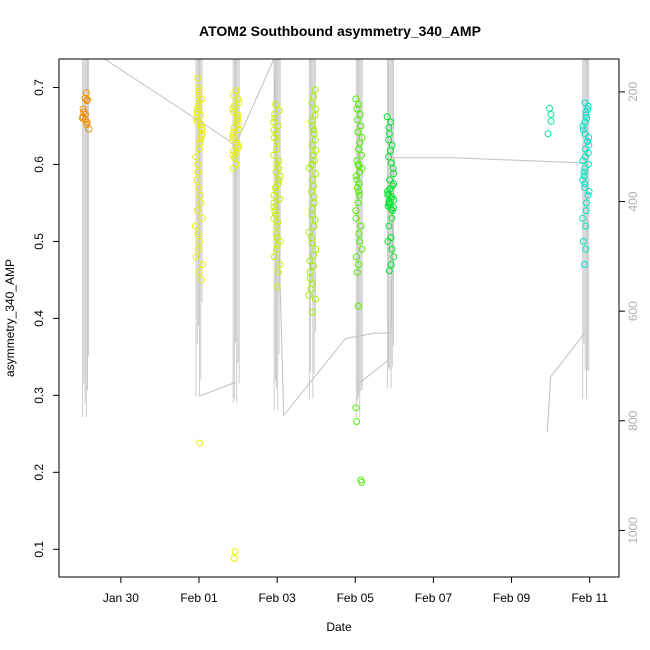  Describe the element at coordinates (589, 598) in the screenshot. I see `x-tick-label: Feb 11` at that location.